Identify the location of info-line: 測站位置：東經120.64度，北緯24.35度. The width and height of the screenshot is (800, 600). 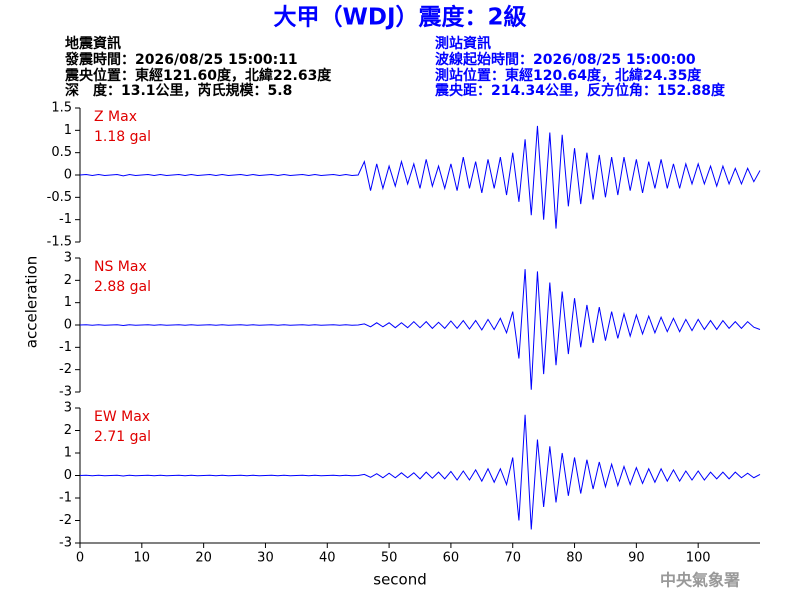
(568, 75).